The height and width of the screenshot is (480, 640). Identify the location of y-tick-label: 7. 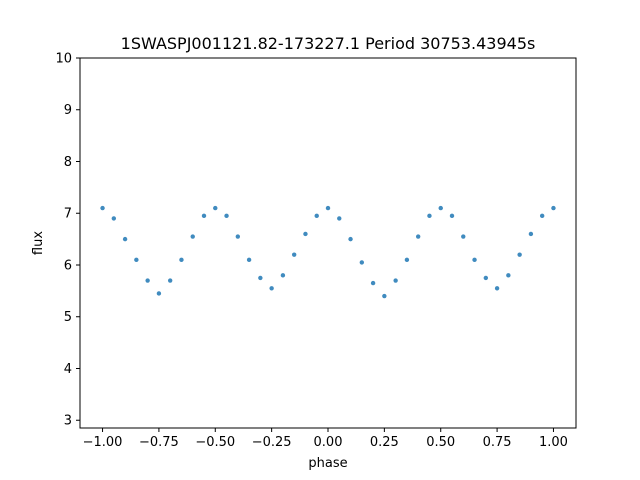
(68, 214).